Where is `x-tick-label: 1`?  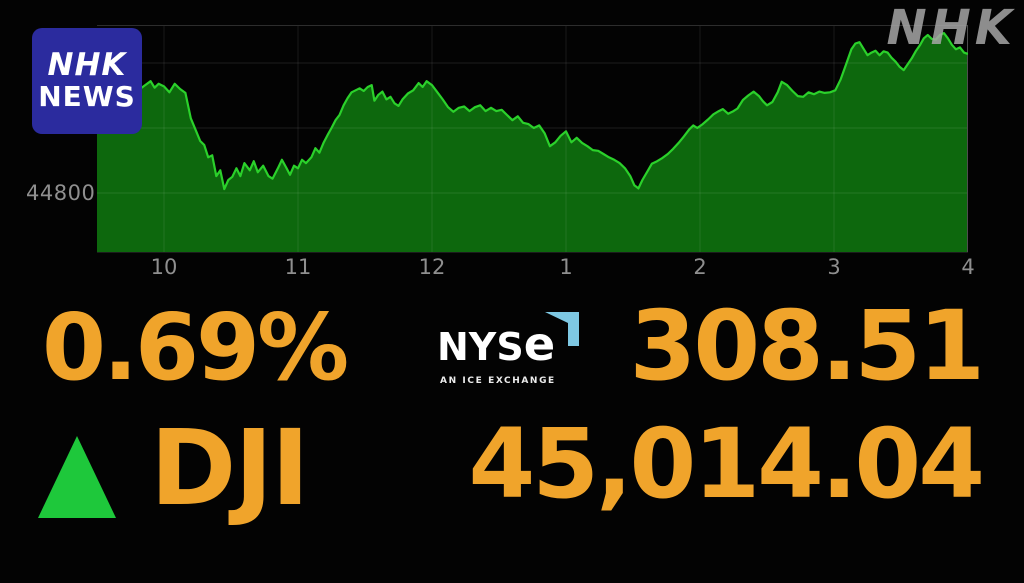 x-tick-label: 1 is located at coordinates (566, 267).